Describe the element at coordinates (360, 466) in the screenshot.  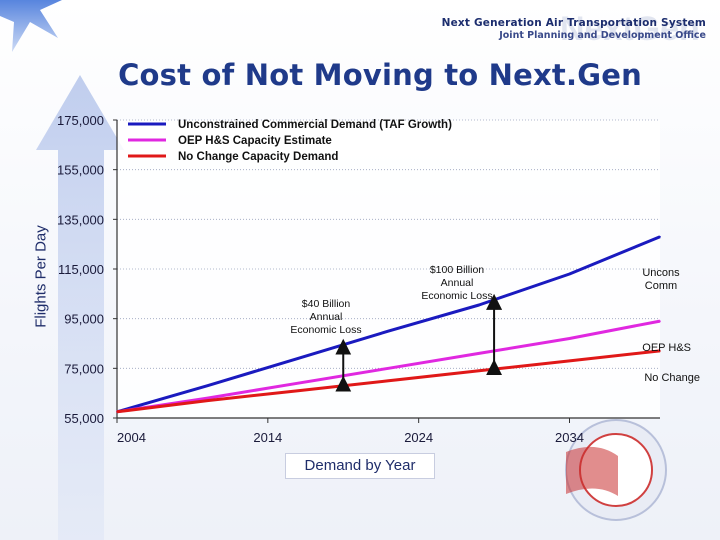
I see `x-axis-label: Demand by Year` at that location.